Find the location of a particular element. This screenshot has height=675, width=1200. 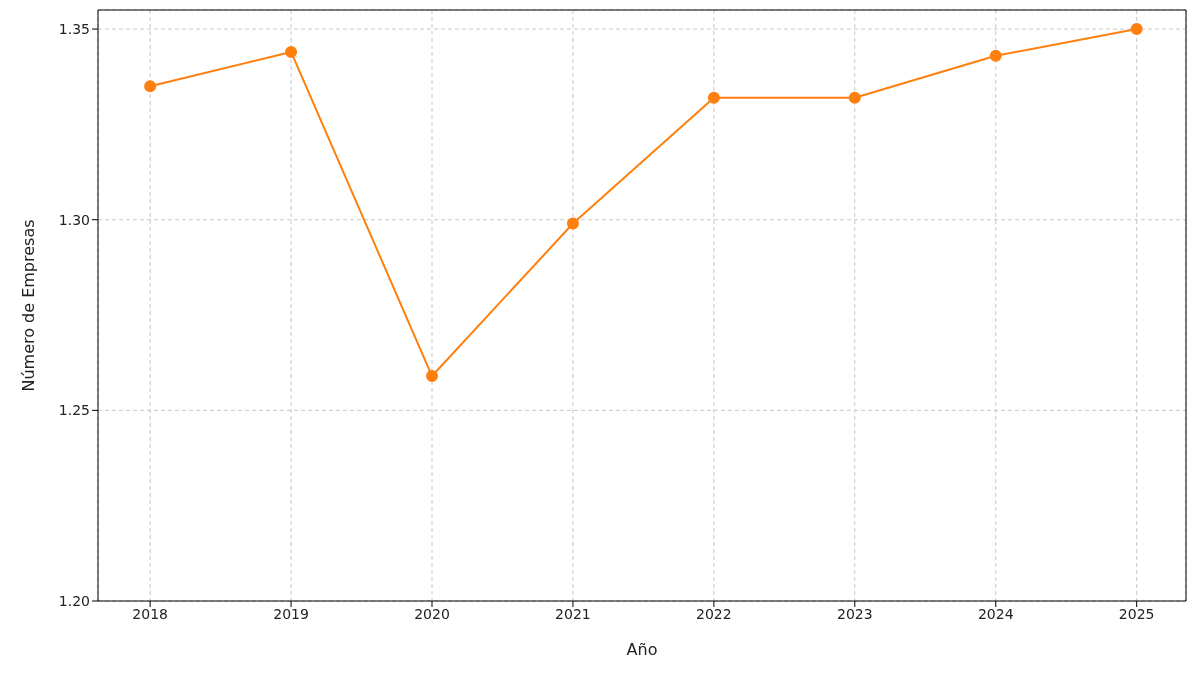

x-axis-title: Año is located at coordinates (642, 649).